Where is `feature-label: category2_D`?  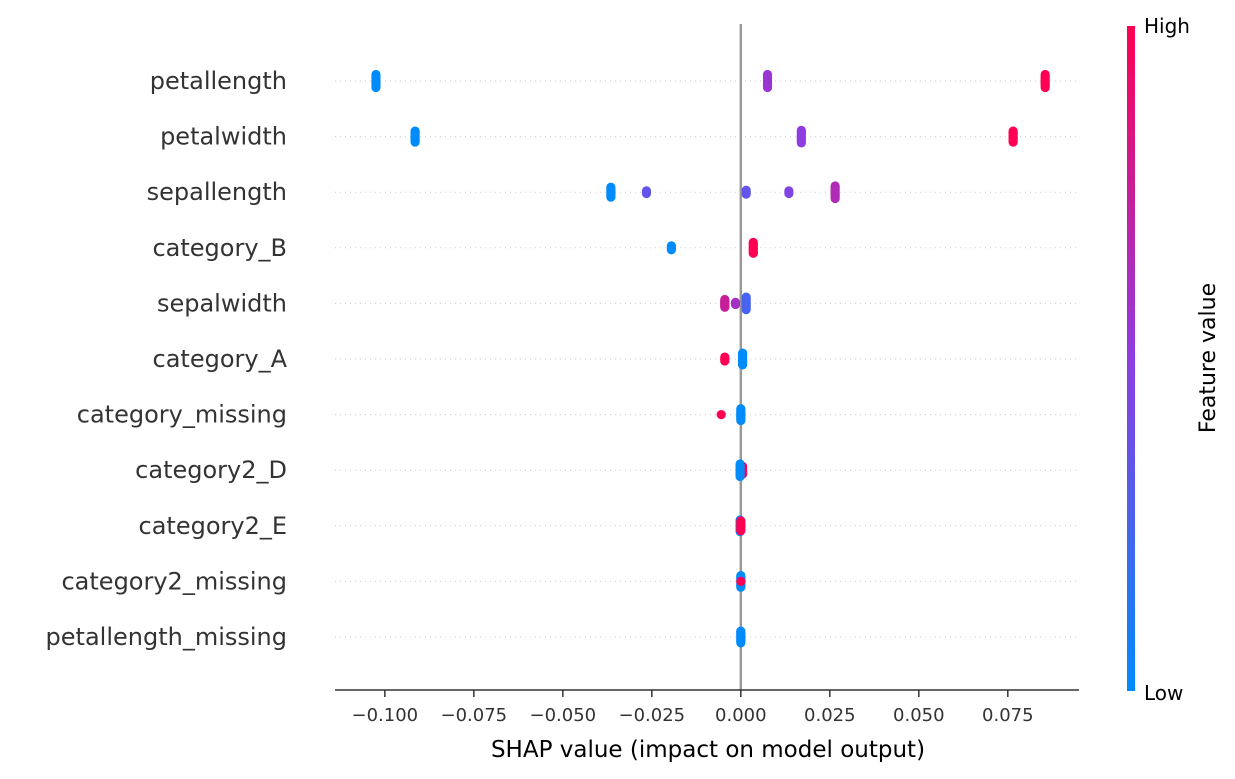
feature-label: category2_D is located at coordinates (211, 470).